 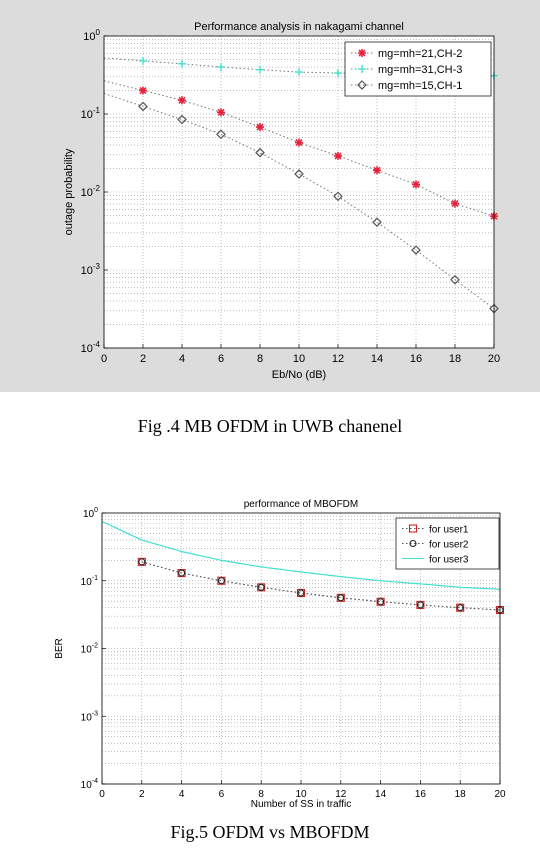 What do you see at coordinates (301, 504) in the screenshot?
I see `chart-title: performance of MBOFDM` at bounding box center [301, 504].